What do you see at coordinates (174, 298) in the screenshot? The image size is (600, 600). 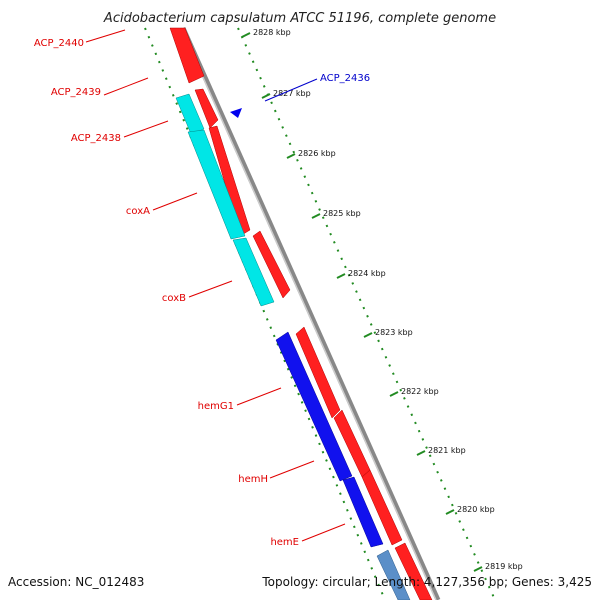 I see `gene-label: coxB` at bounding box center [174, 298].